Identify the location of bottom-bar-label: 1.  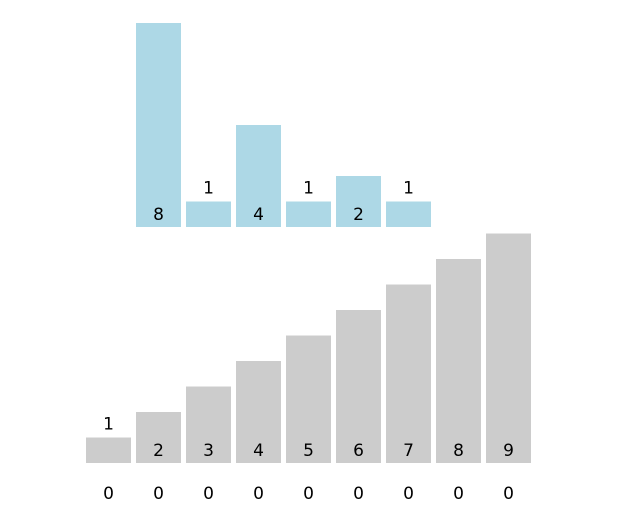
(108, 425).